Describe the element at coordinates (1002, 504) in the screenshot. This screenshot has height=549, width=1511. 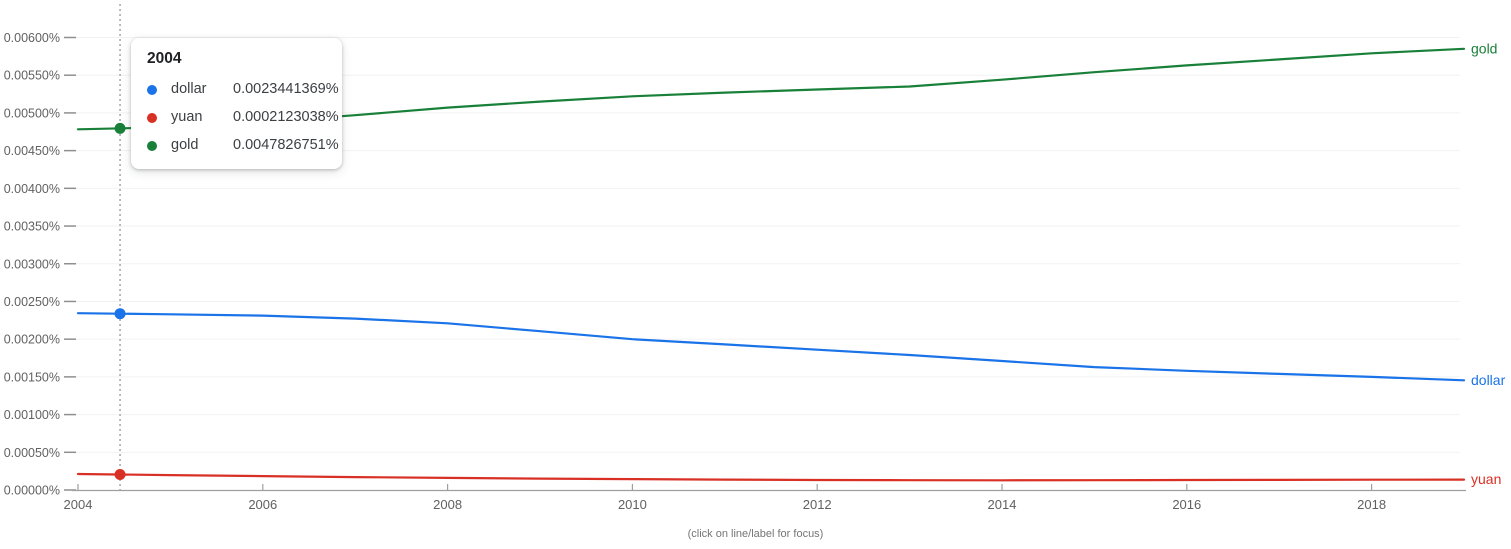
I see `x-axis-tick-label: 2014` at that location.